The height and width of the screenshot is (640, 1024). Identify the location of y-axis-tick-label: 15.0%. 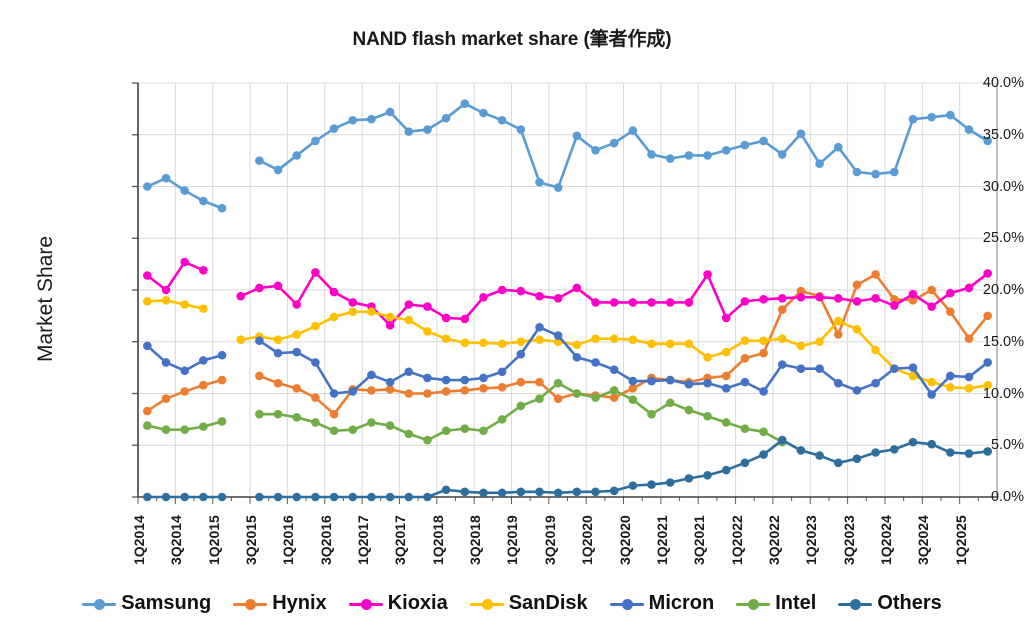
(1003, 341).